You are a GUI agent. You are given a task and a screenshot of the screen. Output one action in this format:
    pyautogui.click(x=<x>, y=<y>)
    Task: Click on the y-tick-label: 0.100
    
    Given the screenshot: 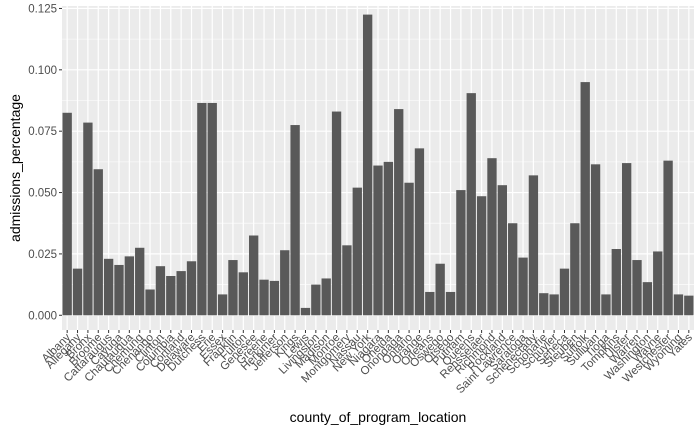 What is the action you would take?
    pyautogui.click(x=42, y=71)
    